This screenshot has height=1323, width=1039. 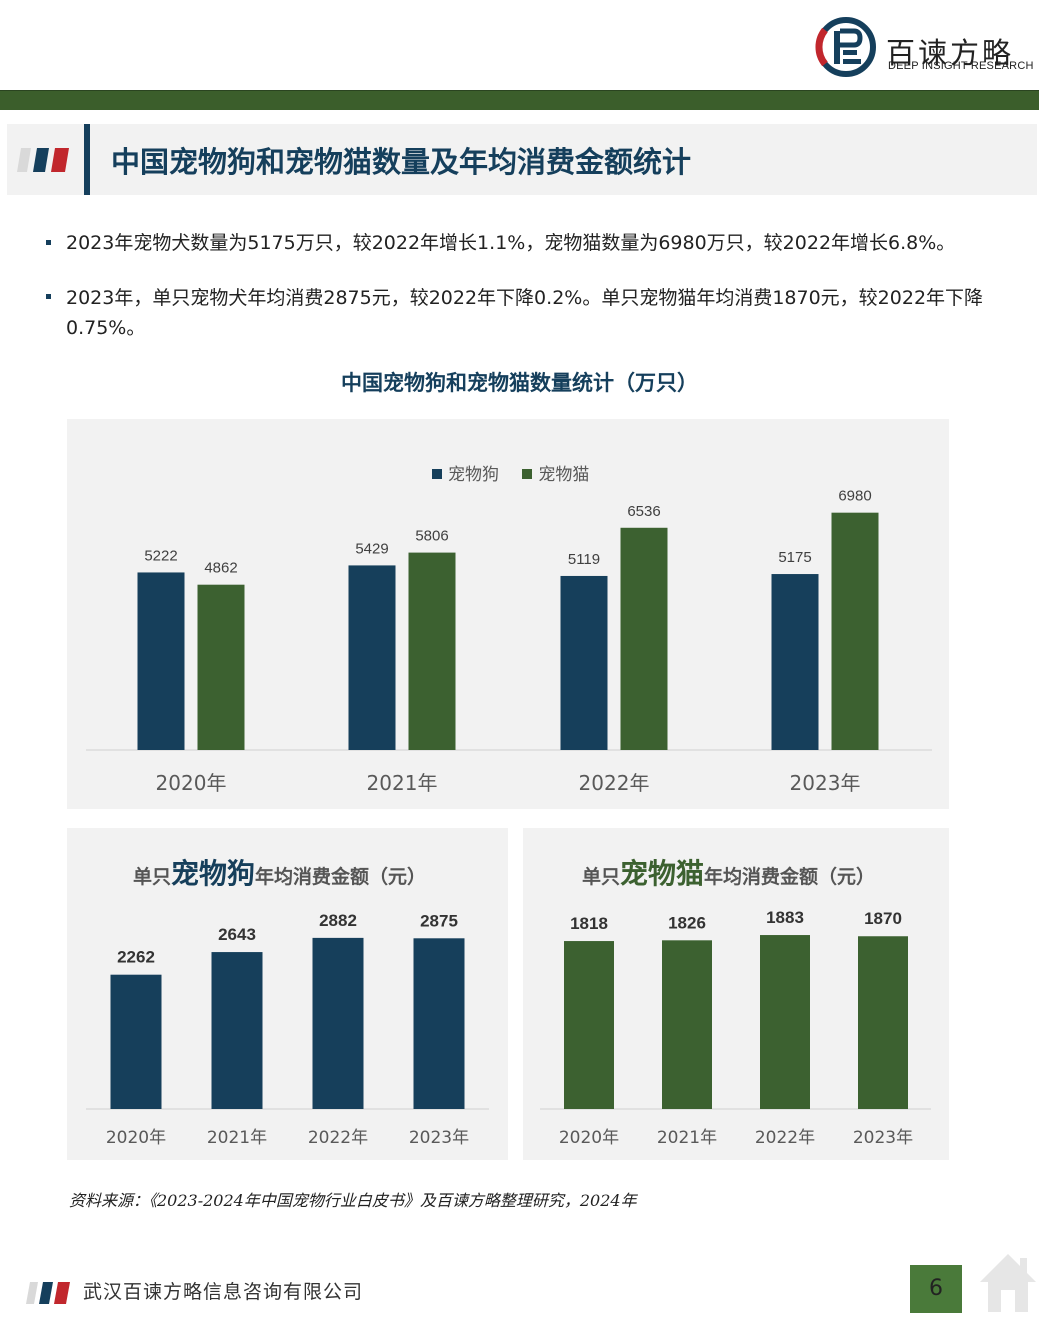 What do you see at coordinates (662, 873) in the screenshot?
I see `chart-title-highlight: 宠物猫` at bounding box center [662, 873].